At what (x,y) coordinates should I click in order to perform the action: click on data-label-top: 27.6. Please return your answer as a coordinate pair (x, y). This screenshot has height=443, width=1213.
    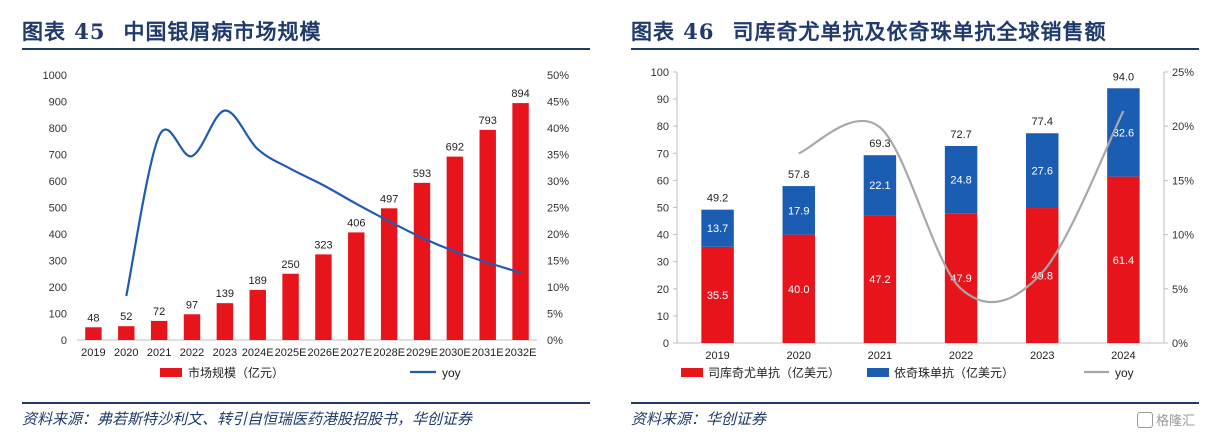
    Looking at the image, I should click on (1042, 172).